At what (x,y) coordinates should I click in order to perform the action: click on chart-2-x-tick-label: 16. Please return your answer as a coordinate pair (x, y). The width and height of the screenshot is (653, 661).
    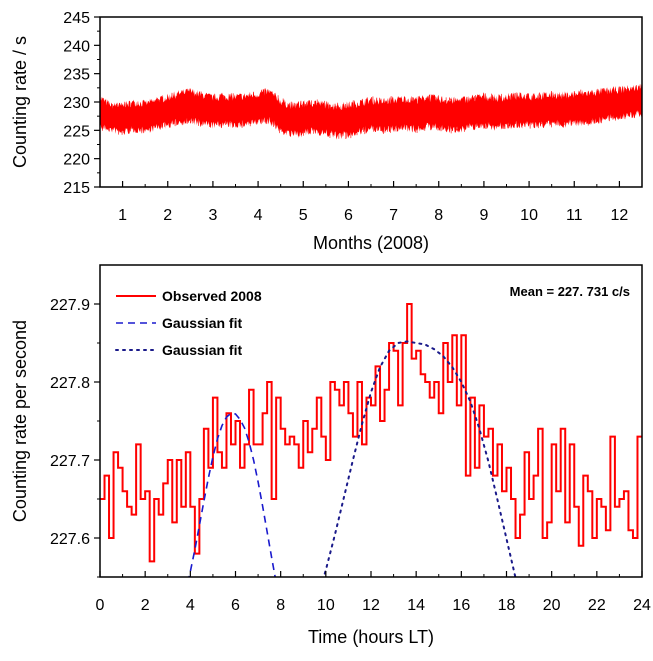
    Looking at the image, I should click on (461, 605).